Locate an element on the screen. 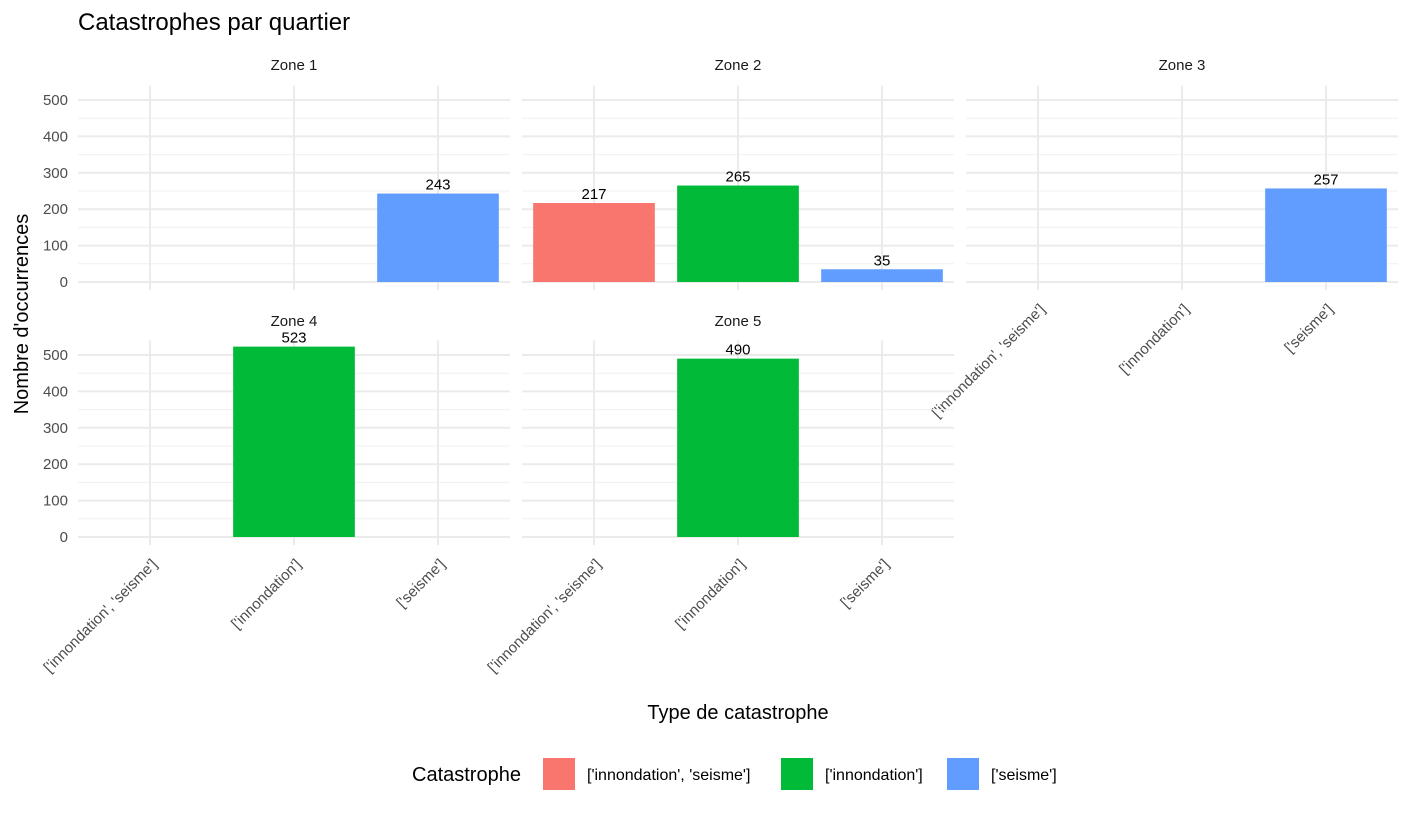 This screenshot has width=1410, height=818. facet-label: Zone 2 is located at coordinates (738, 65).